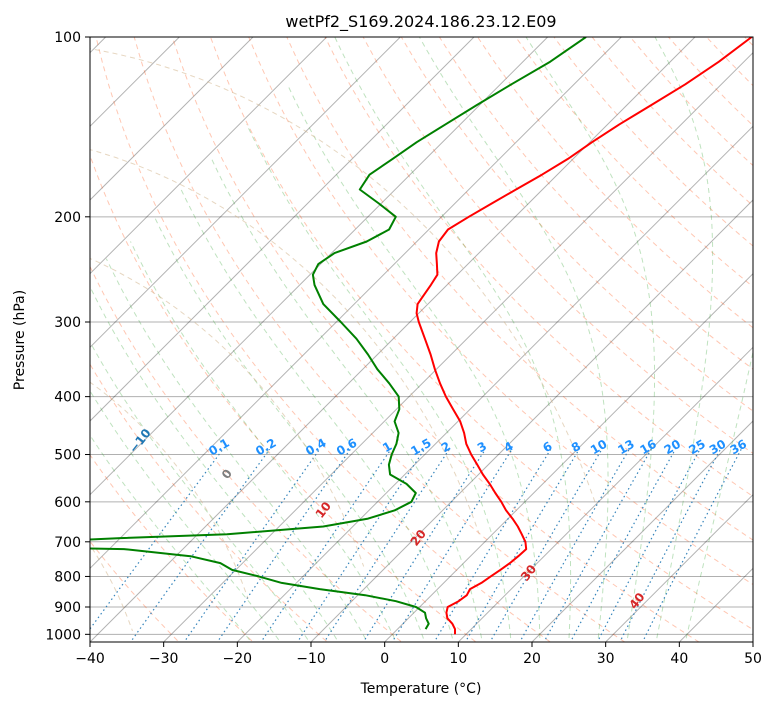  Describe the element at coordinates (67, 608) in the screenshot. I see `y-tick-label: 900` at that location.